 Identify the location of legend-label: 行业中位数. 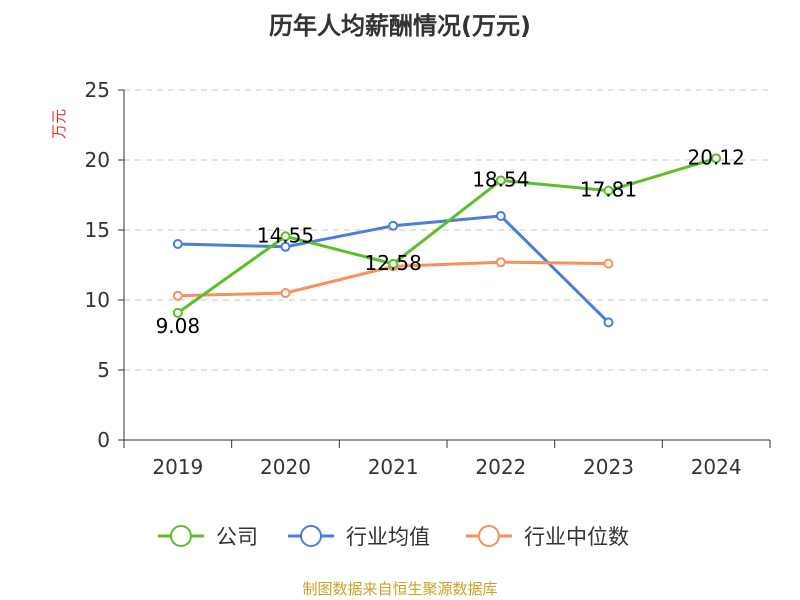
(576, 537).